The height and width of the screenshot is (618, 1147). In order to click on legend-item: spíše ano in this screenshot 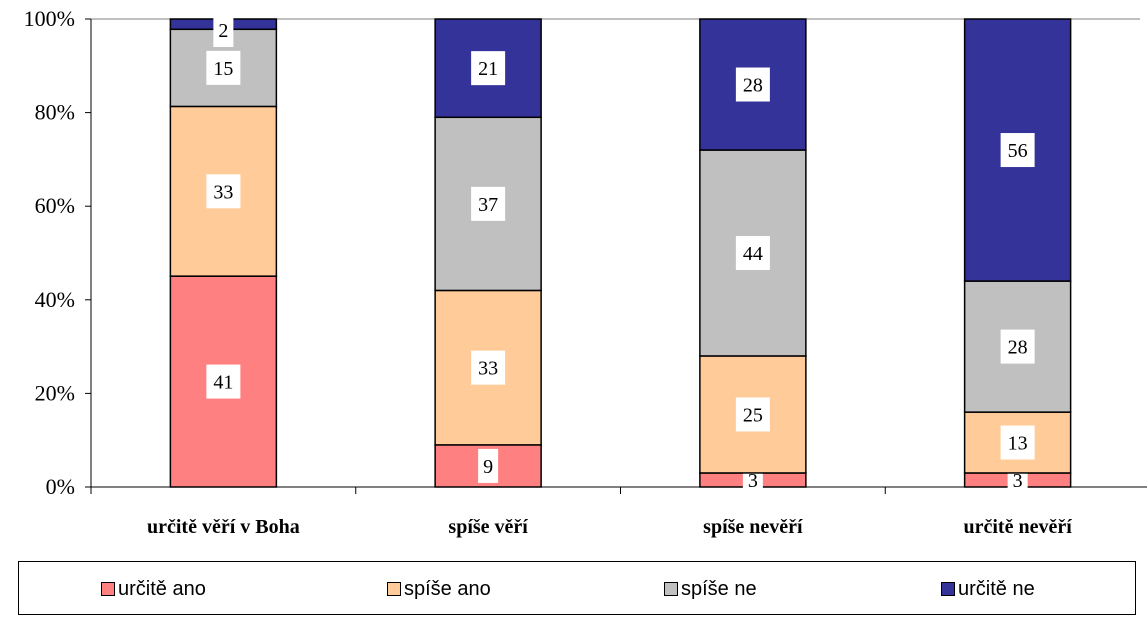, I will do `click(439, 589)`.